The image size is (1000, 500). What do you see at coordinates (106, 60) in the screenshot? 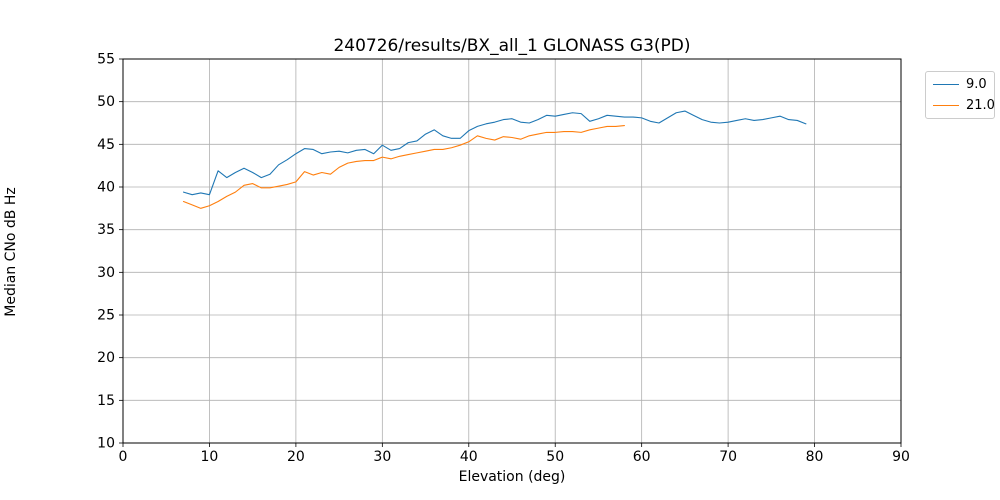
I see `y-tick-label: 55` at bounding box center [106, 60].